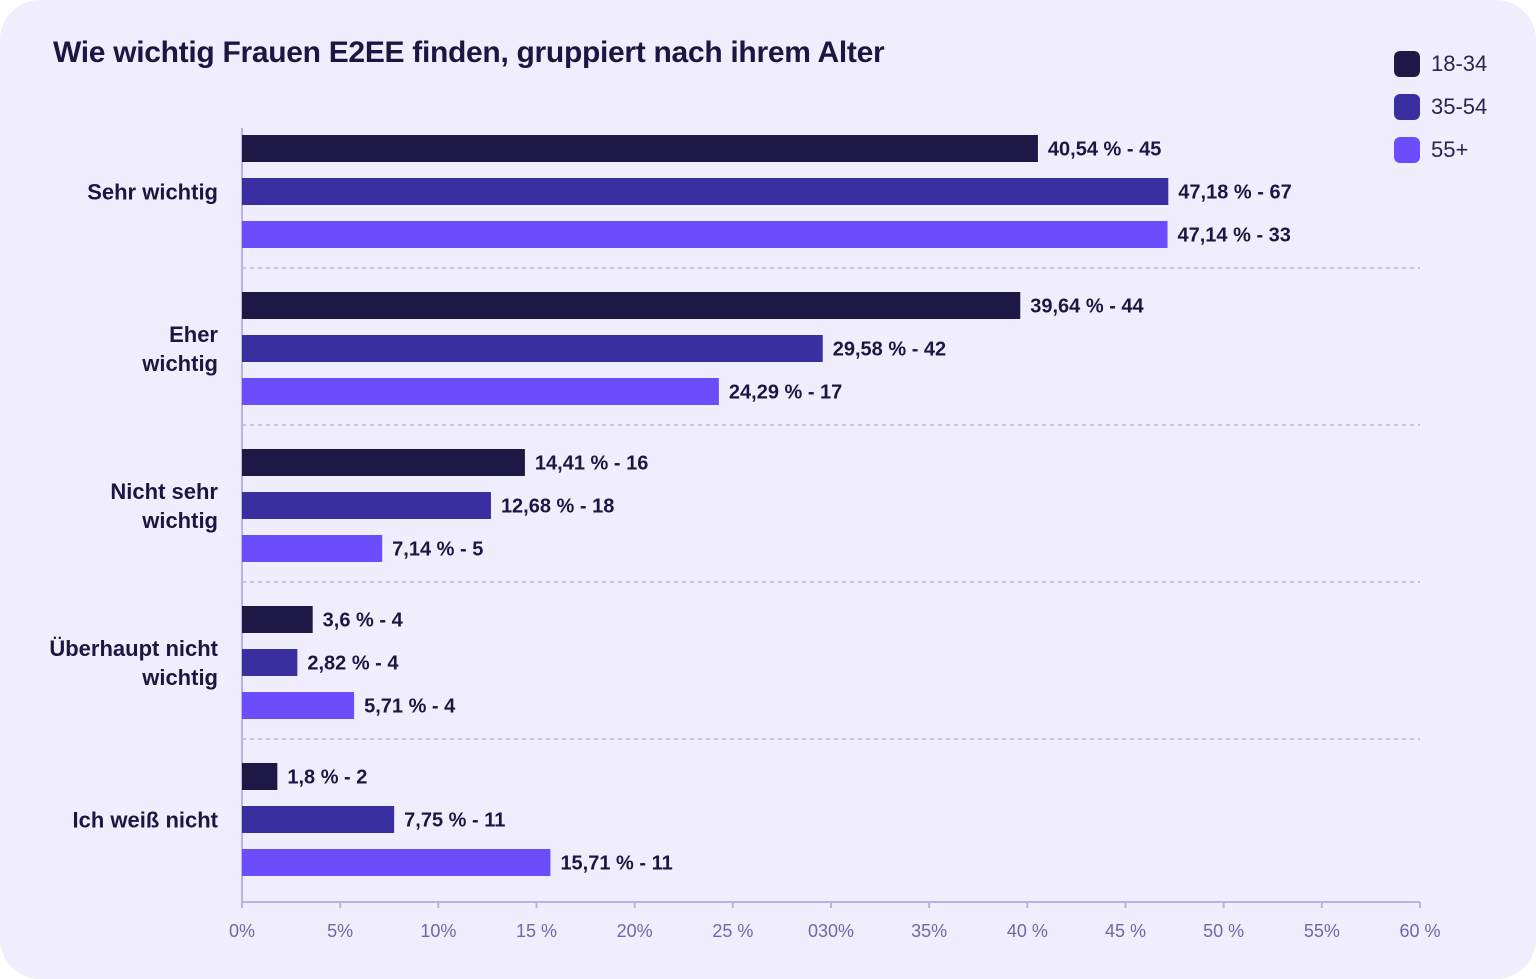 This screenshot has width=1536, height=979. I want to click on x-tick-label: 50 %, so click(1223, 931).